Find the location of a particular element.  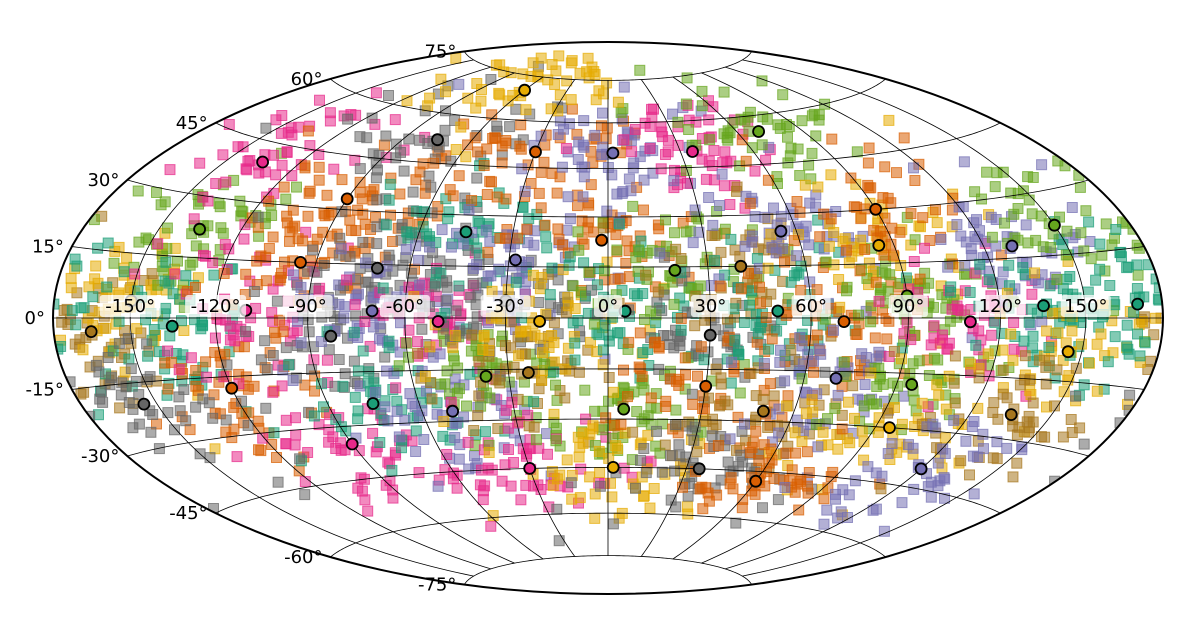

longitude-tick-background is located at coordinates (908, 306).